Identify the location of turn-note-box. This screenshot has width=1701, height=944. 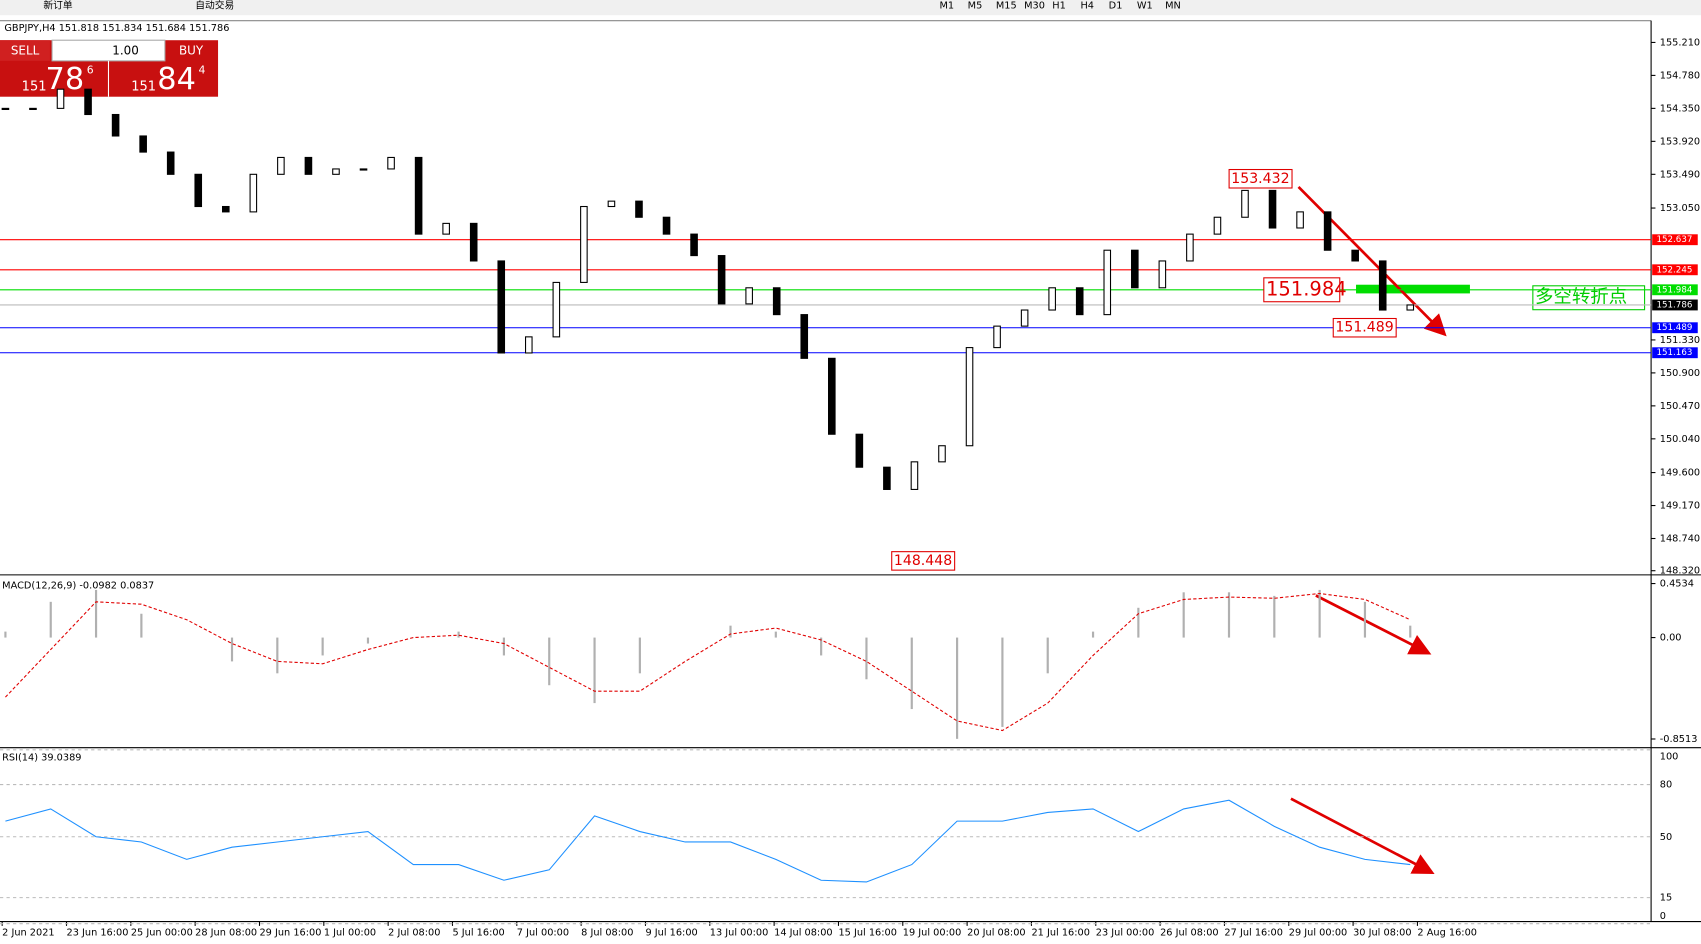
(1589, 298).